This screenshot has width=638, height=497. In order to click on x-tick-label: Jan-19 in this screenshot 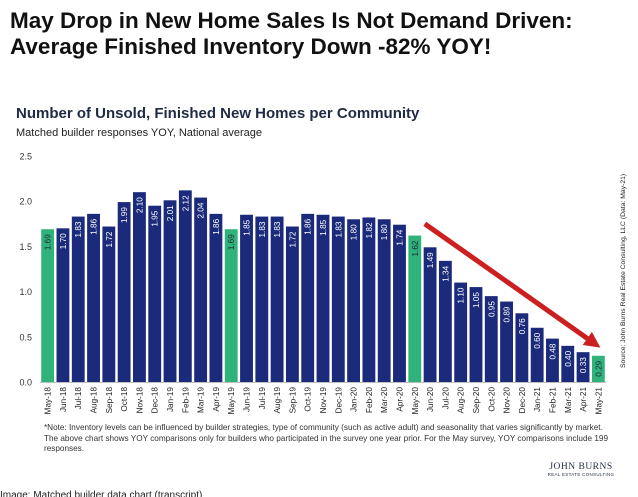, I will do `click(170, 399)`.